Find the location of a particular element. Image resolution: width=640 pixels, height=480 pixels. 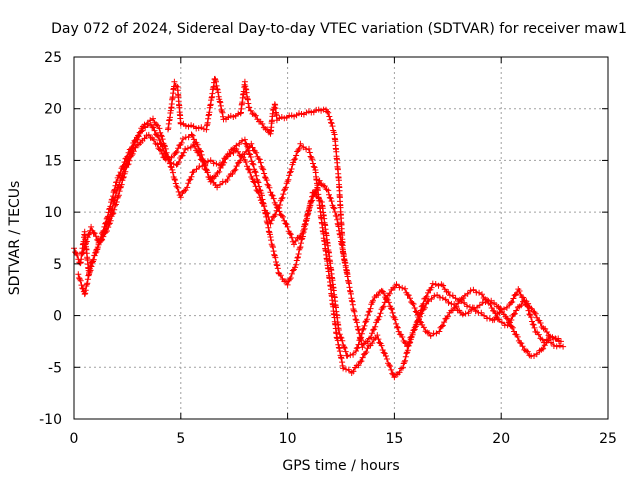

x-tick-label: 25 is located at coordinates (608, 439).